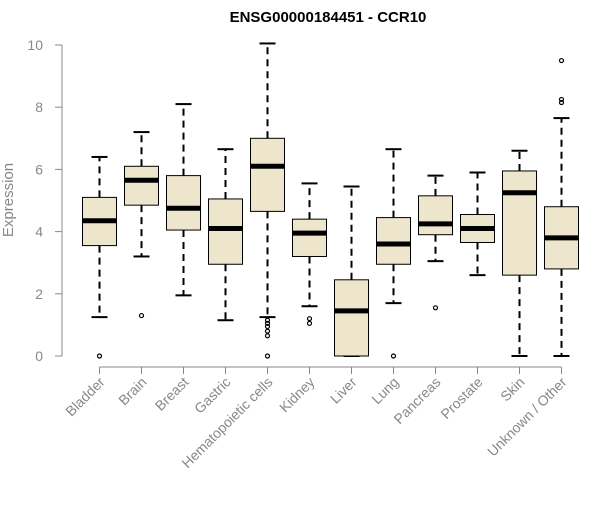  What do you see at coordinates (39, 294) in the screenshot?
I see `y-tick-label: 2` at bounding box center [39, 294].